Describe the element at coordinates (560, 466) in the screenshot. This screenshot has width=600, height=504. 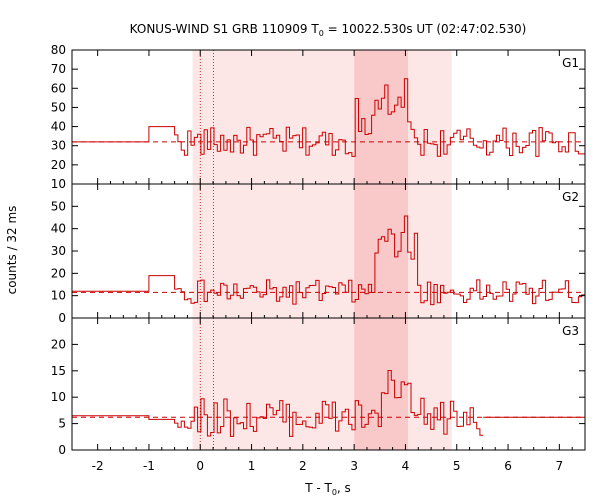
I see `x-tick-label: 7` at that location.